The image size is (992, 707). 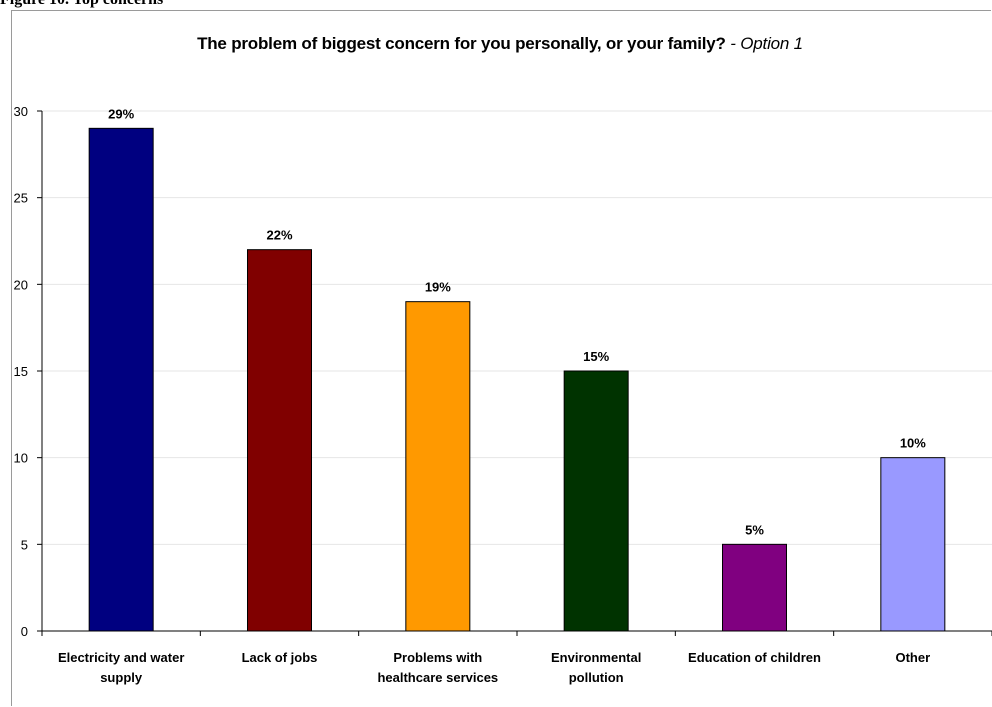 I want to click on x-category-label-line: Electricity and water, so click(x=121, y=657).